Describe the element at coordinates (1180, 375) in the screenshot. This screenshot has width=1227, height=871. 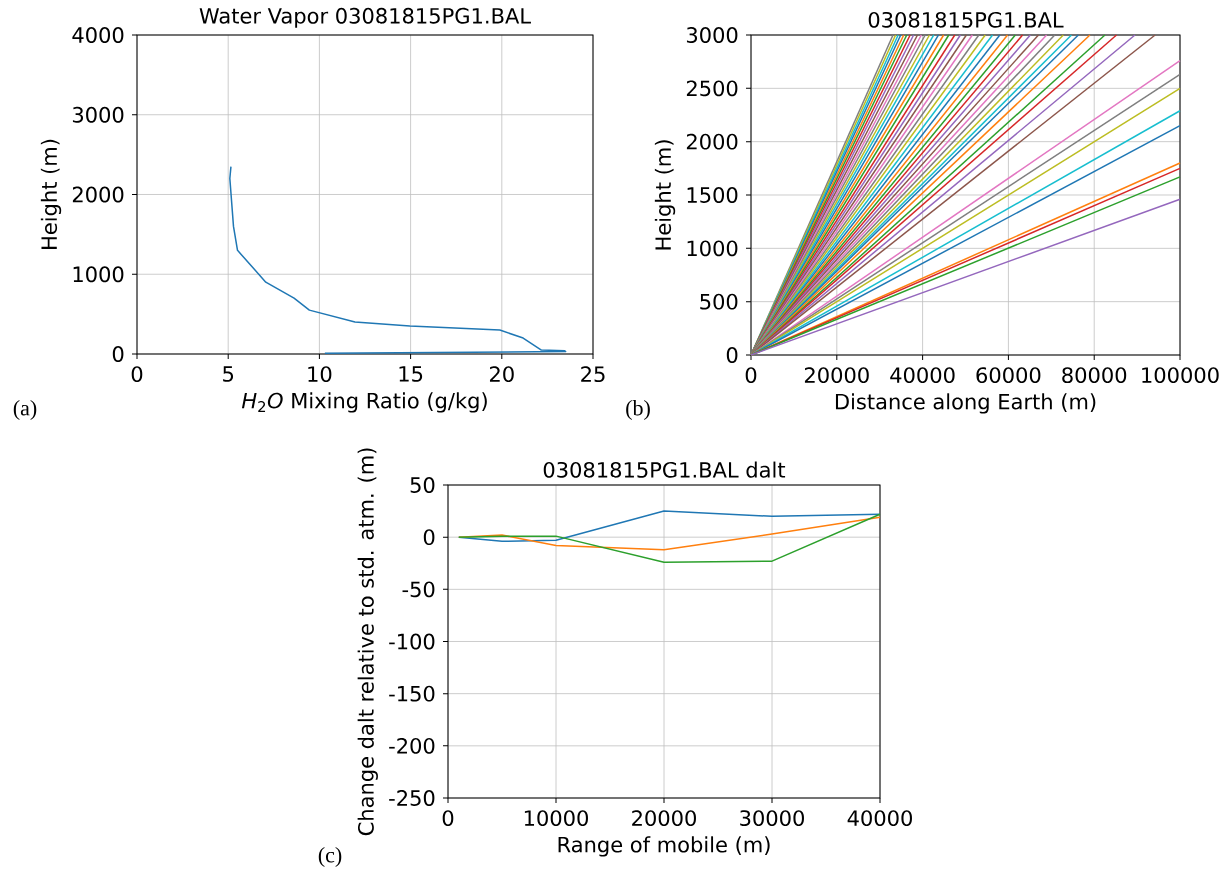
I see `x-tick-label: 100000` at that location.